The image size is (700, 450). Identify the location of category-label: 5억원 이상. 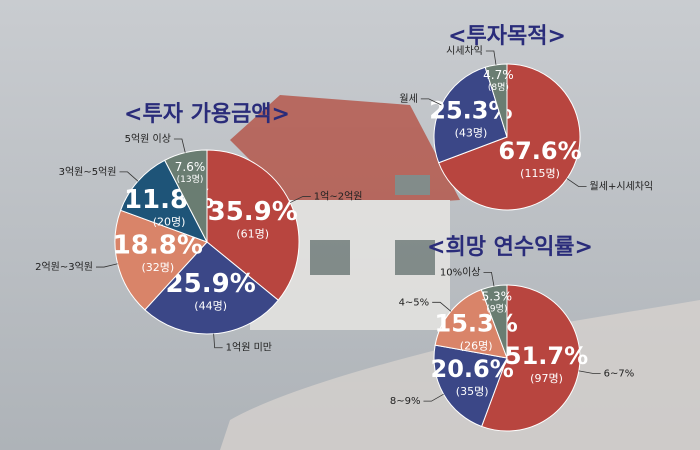
(148, 139).